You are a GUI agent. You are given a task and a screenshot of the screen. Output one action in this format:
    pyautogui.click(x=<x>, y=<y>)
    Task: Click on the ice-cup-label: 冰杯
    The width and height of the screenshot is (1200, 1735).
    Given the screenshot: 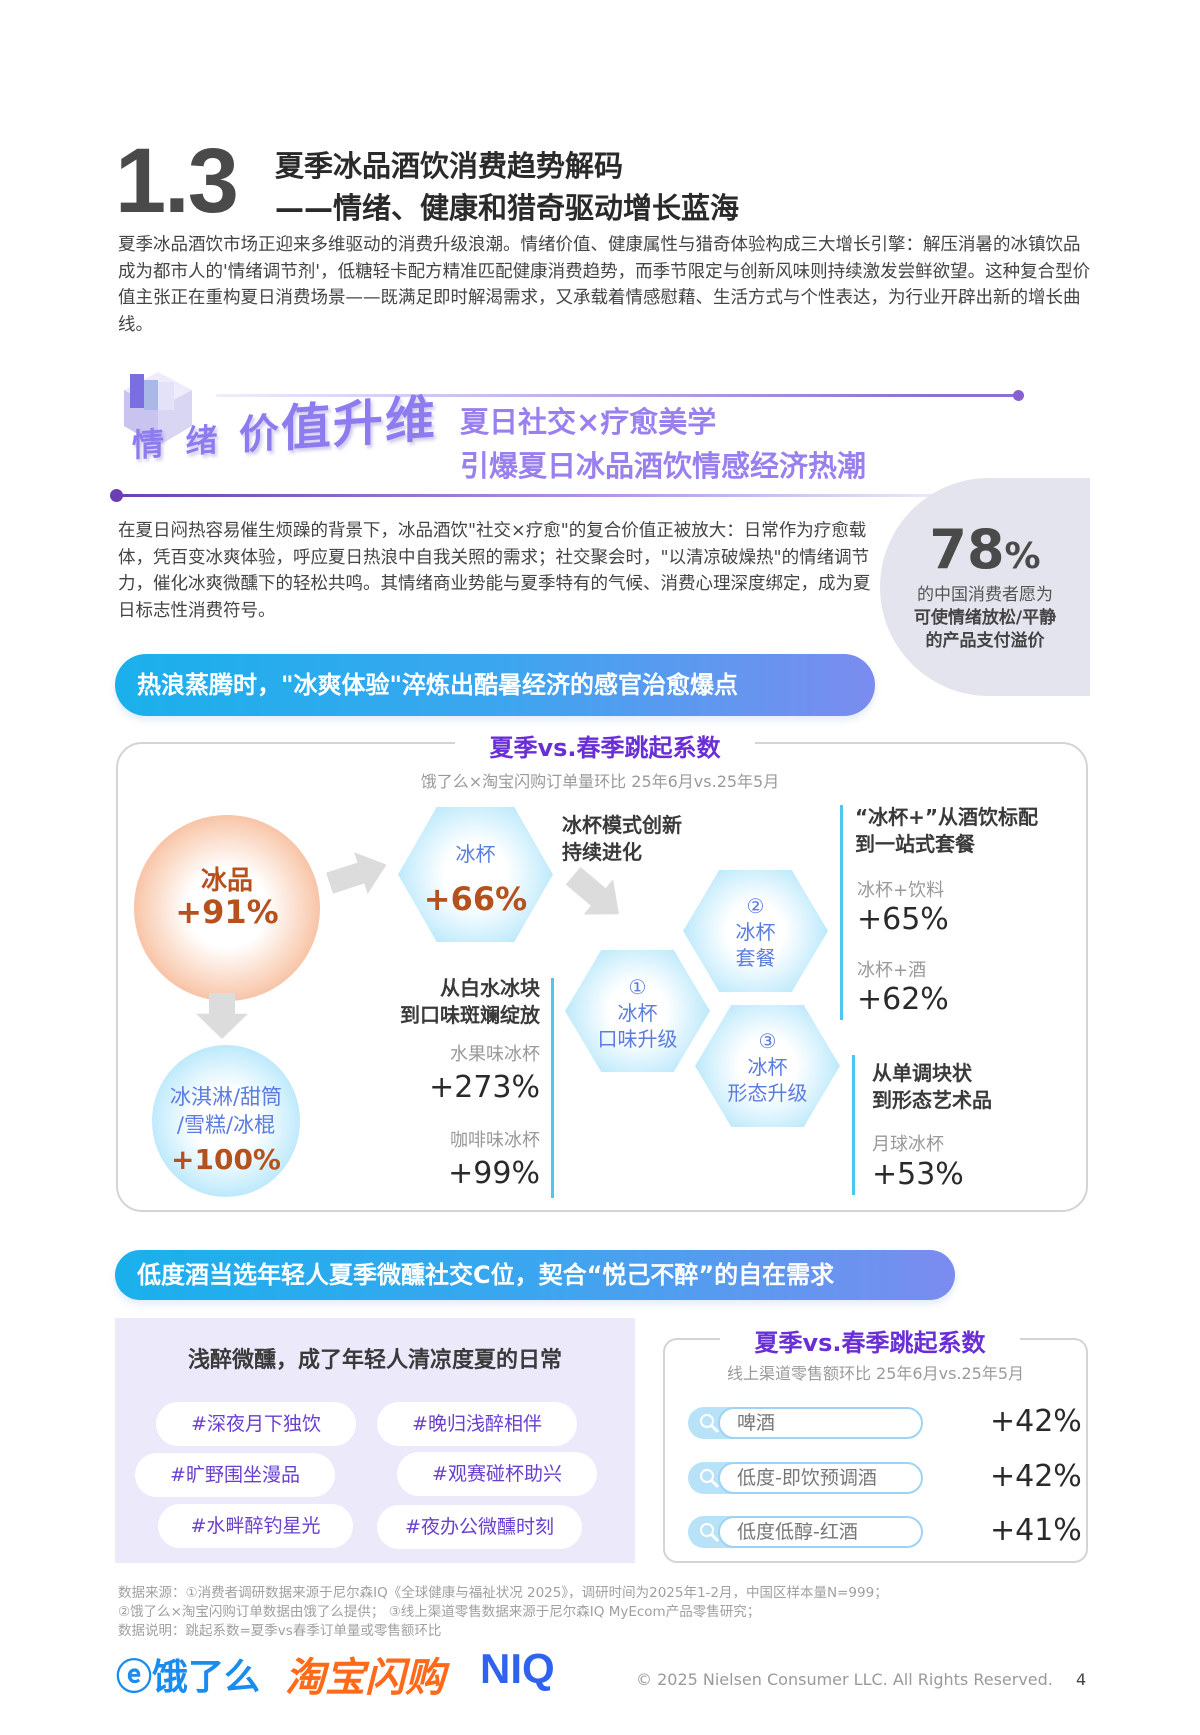 What is the action you would take?
    pyautogui.click(x=475, y=854)
    